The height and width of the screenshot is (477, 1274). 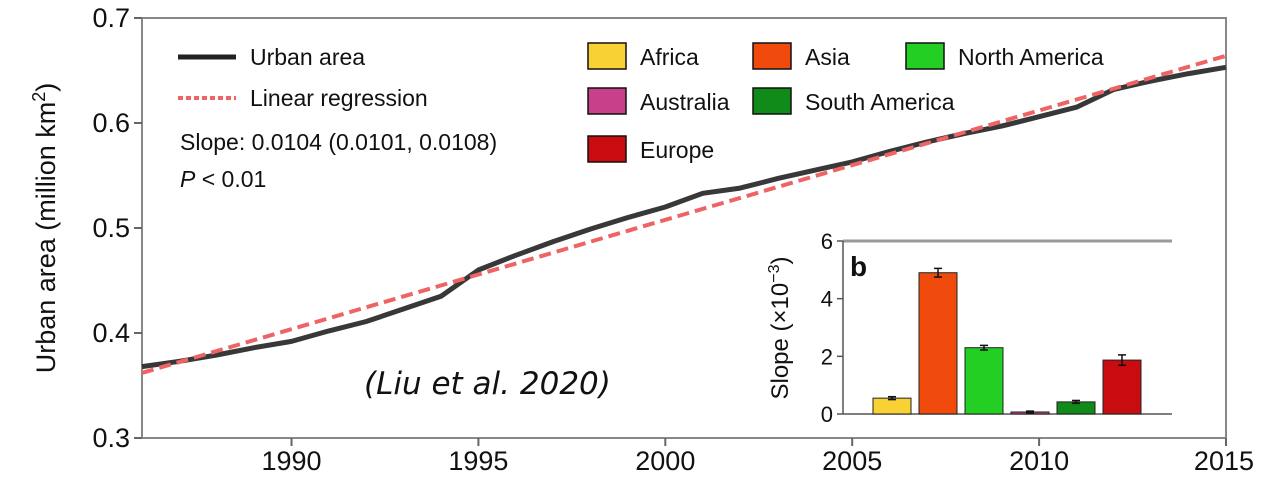 What do you see at coordinates (1007, 341) in the screenshot?
I see `inset-bars` at bounding box center [1007, 341].